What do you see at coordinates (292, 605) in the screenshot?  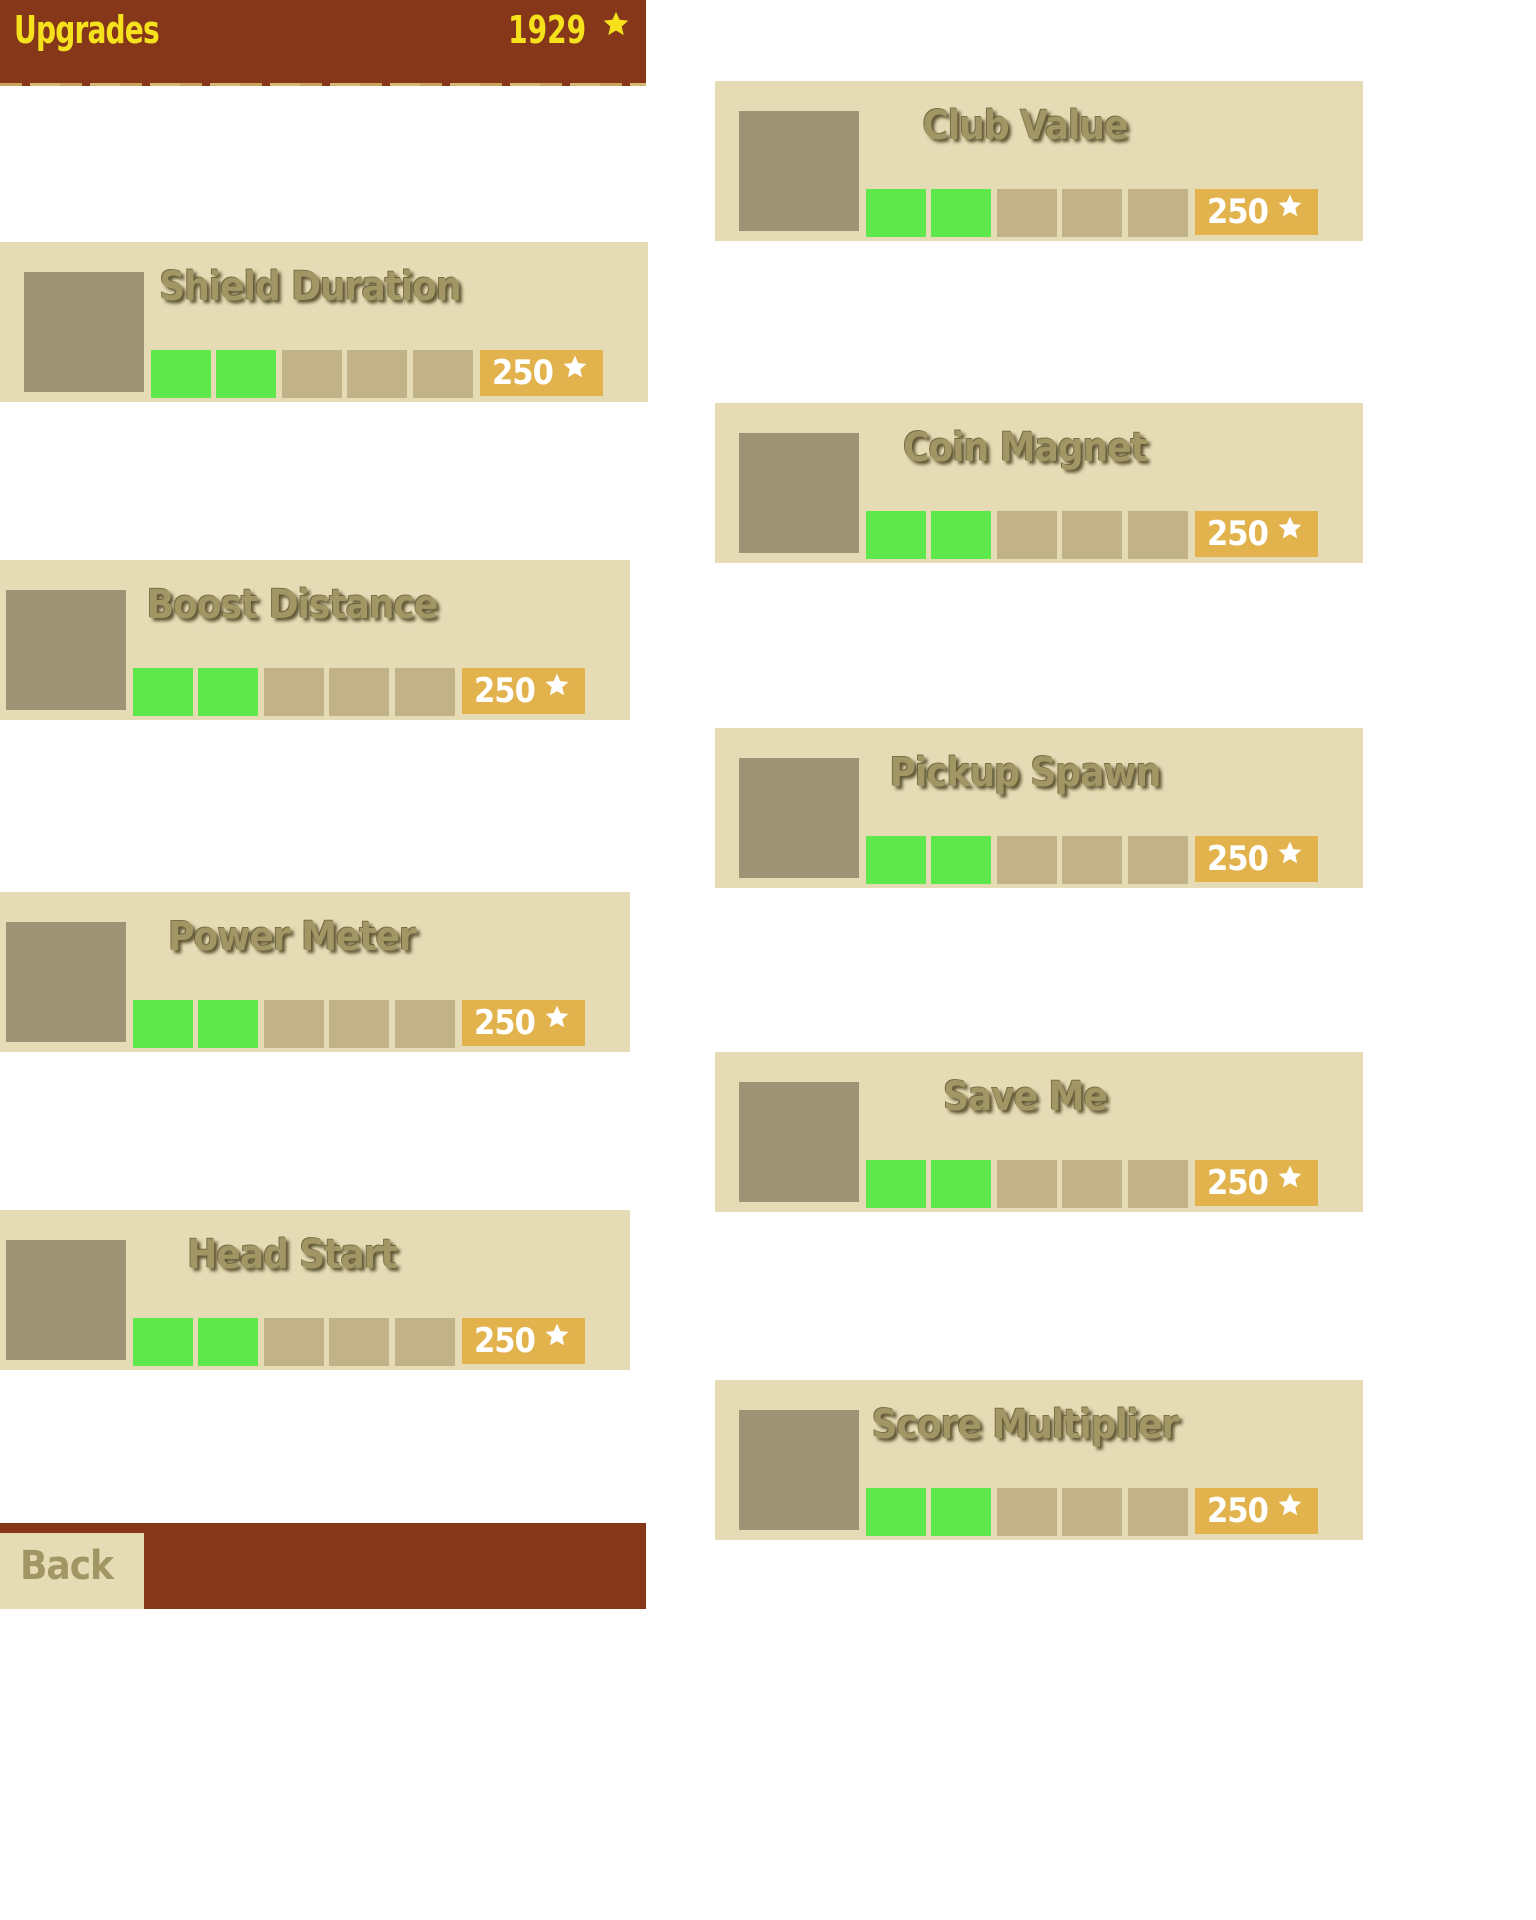 I see `upgrade-title: Boost Distance` at bounding box center [292, 605].